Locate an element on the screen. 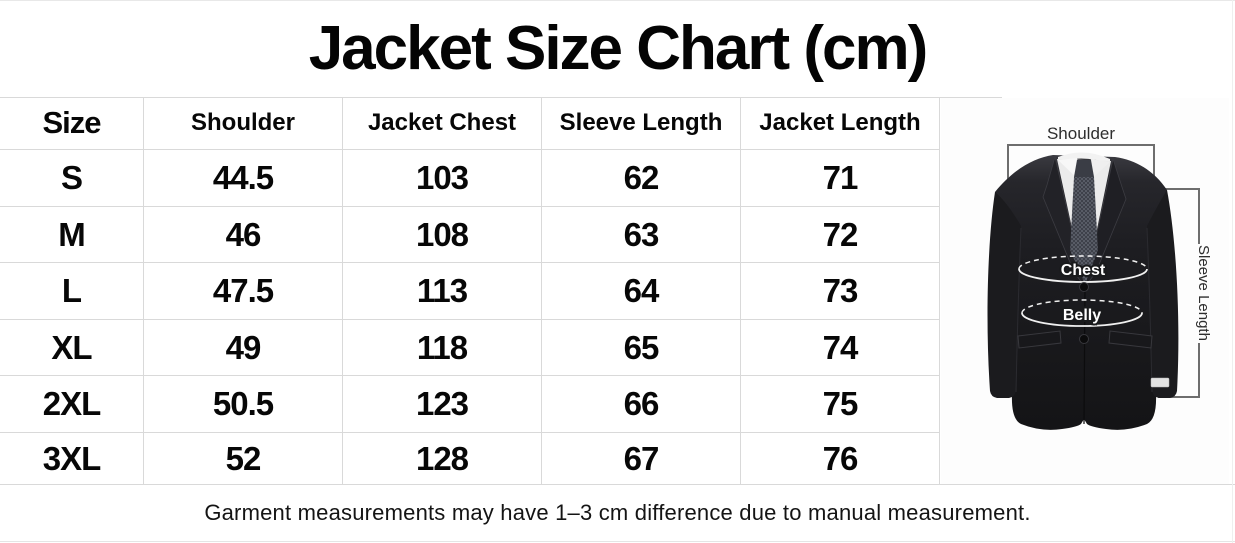 Image resolution: width=1235 pixels, height=543 pixels. jacket-button-bottom is located at coordinates (1084, 339).